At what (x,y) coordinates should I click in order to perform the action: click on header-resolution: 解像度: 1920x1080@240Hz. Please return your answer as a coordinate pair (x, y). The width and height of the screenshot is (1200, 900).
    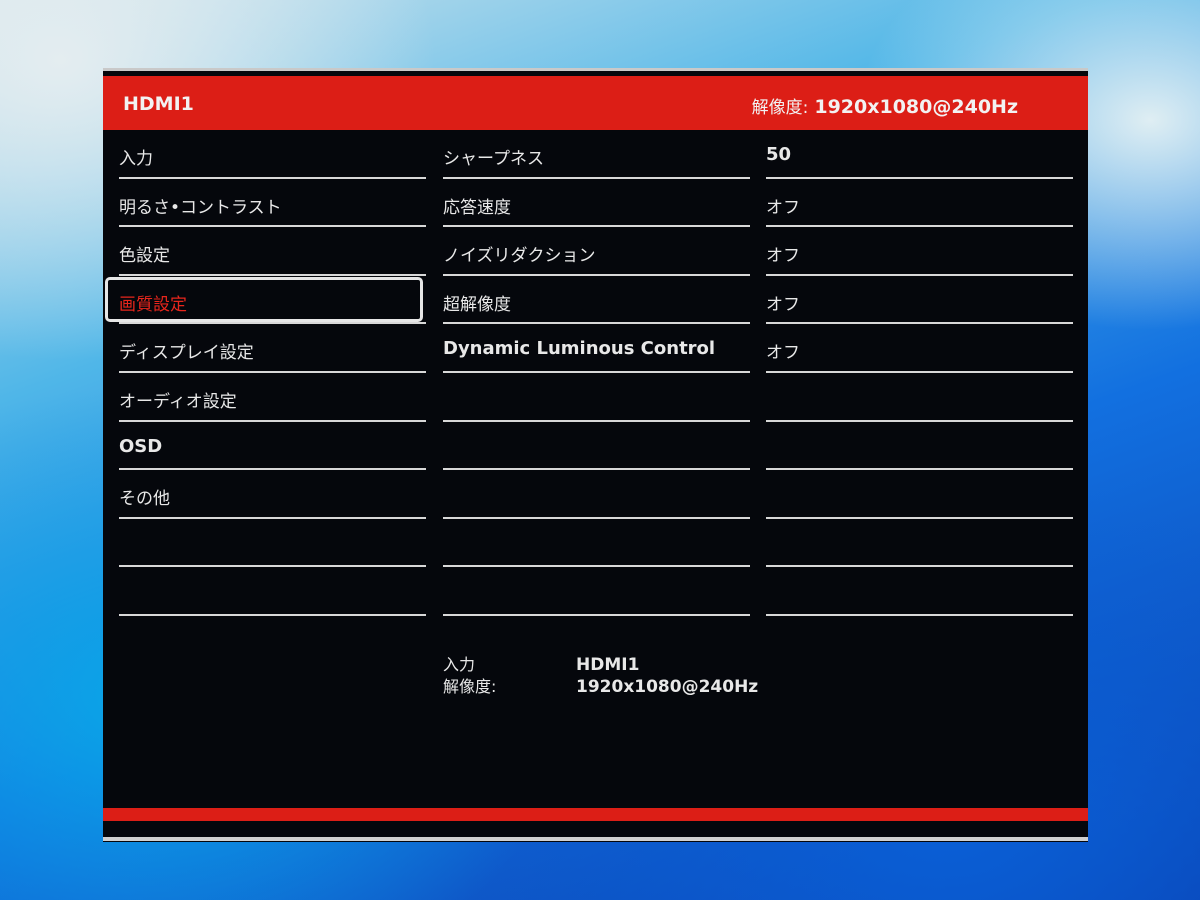
    Looking at the image, I should click on (885, 105).